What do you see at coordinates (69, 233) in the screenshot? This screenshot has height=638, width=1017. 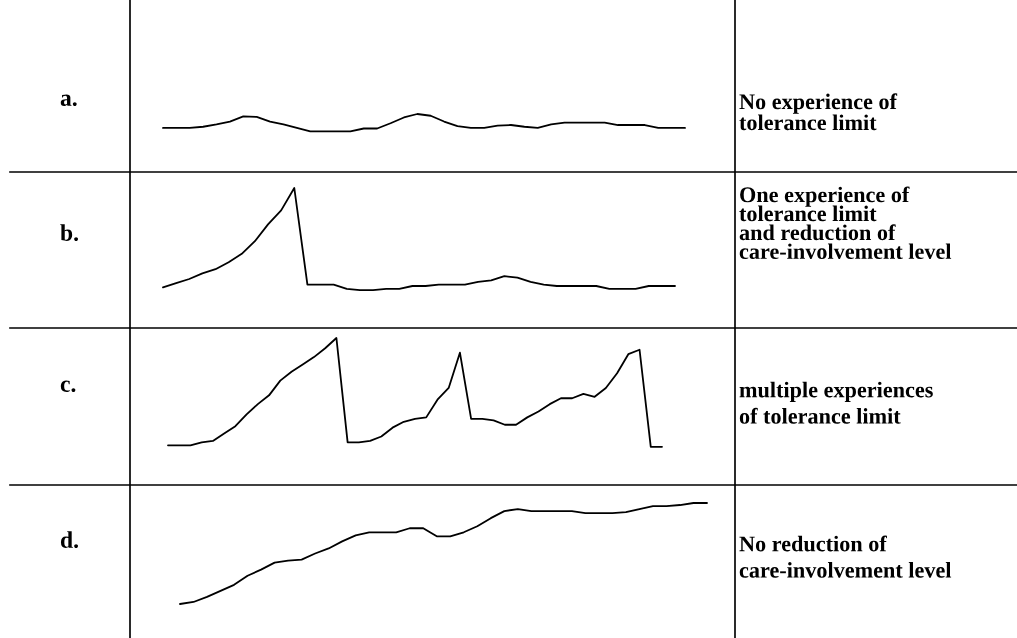 I see `text: b.` at bounding box center [69, 233].